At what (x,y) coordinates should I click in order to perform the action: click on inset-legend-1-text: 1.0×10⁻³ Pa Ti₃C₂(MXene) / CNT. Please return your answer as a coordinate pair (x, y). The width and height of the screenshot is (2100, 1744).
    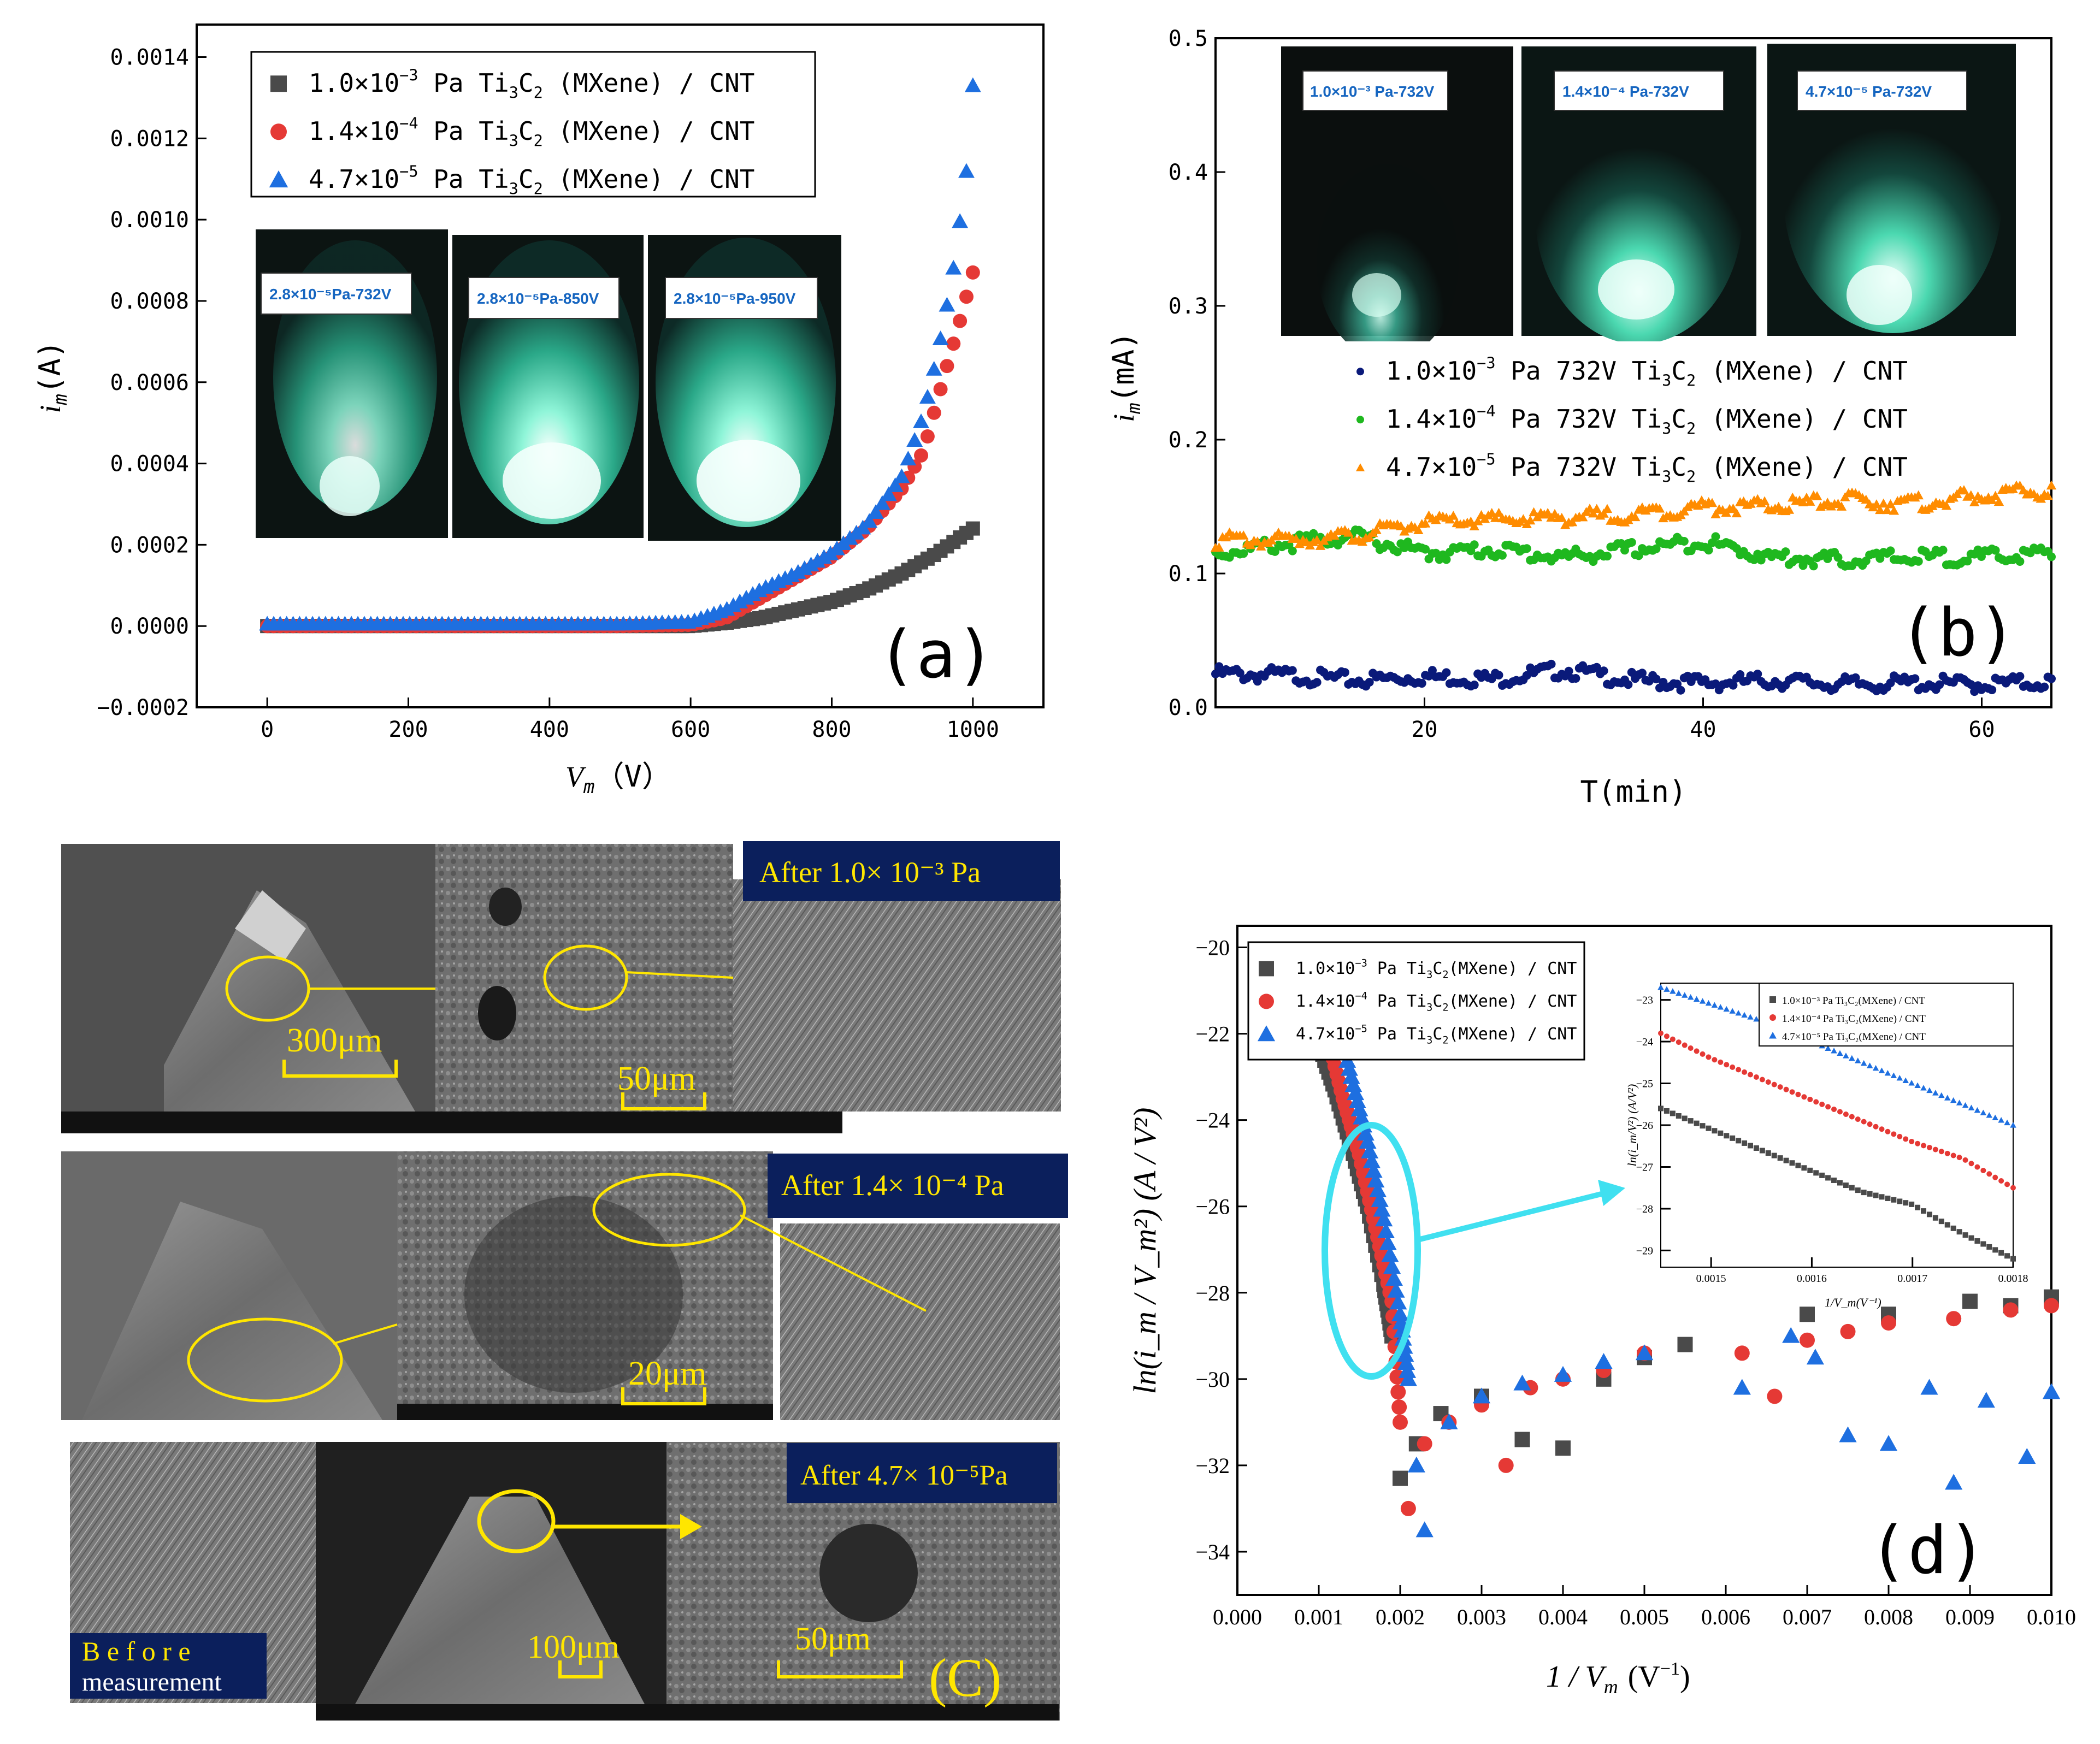
    Looking at the image, I should click on (1853, 1001).